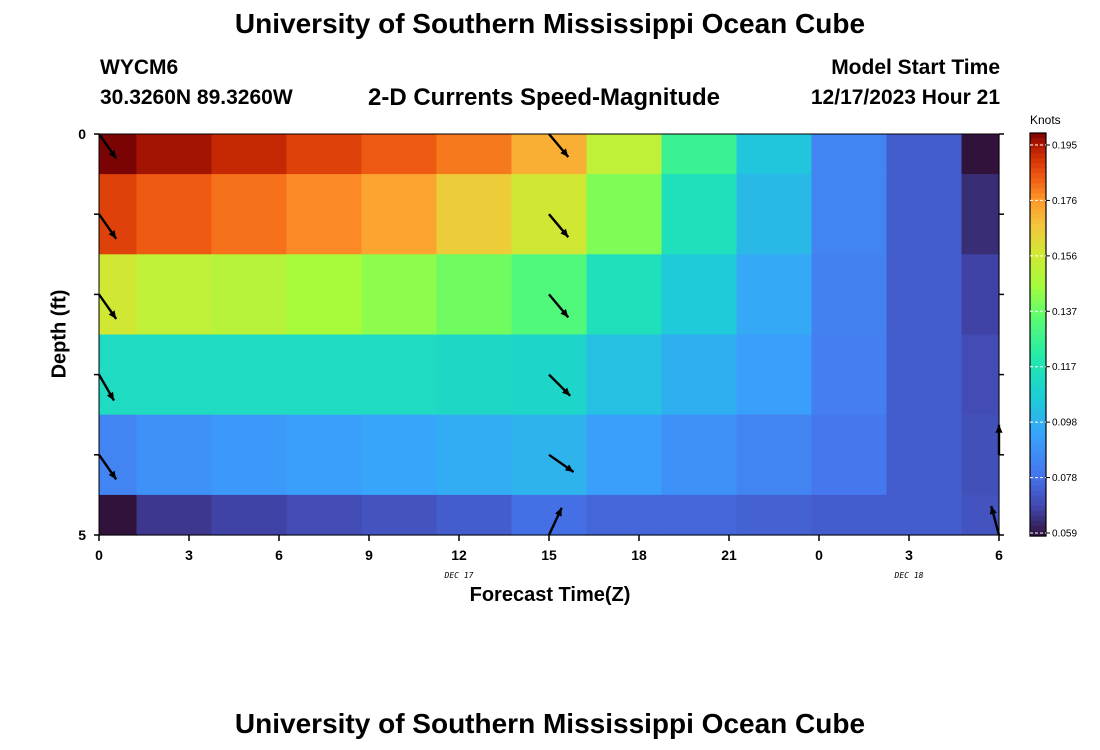  Describe the element at coordinates (999, 555) in the screenshot. I see `x-tick-label: 6` at that location.